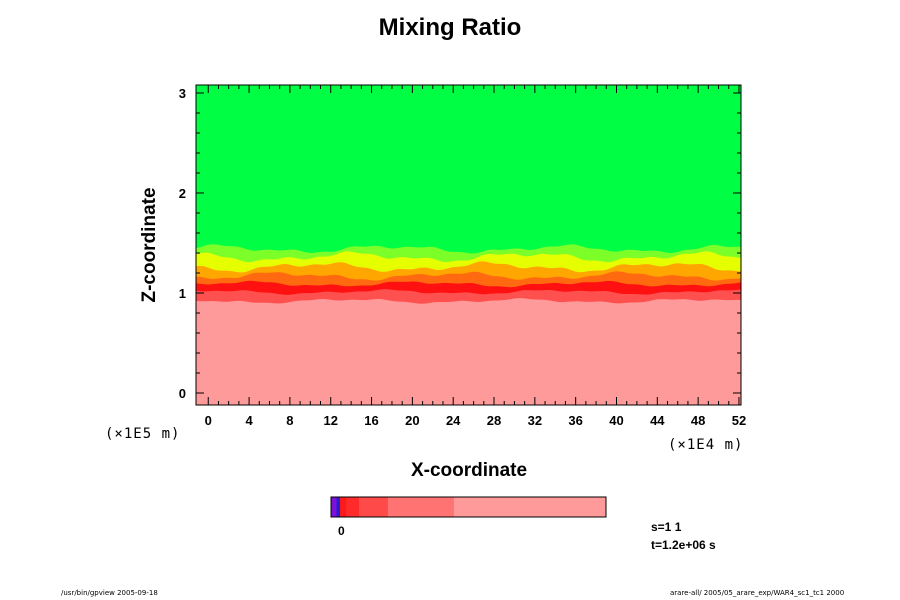  I want to click on y-tick-label: 2, so click(182, 193).